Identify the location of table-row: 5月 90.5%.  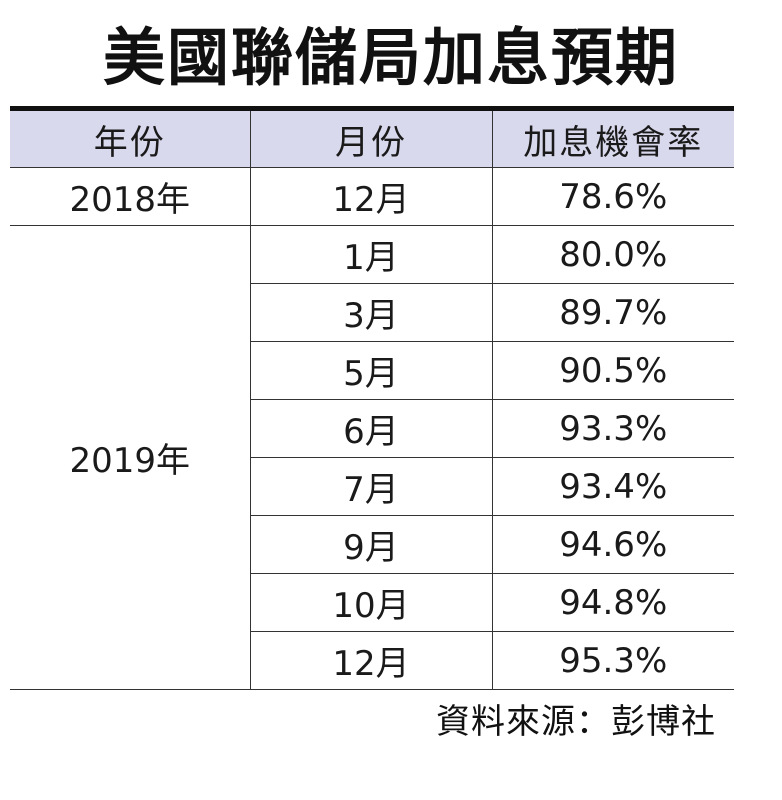
(372, 370).